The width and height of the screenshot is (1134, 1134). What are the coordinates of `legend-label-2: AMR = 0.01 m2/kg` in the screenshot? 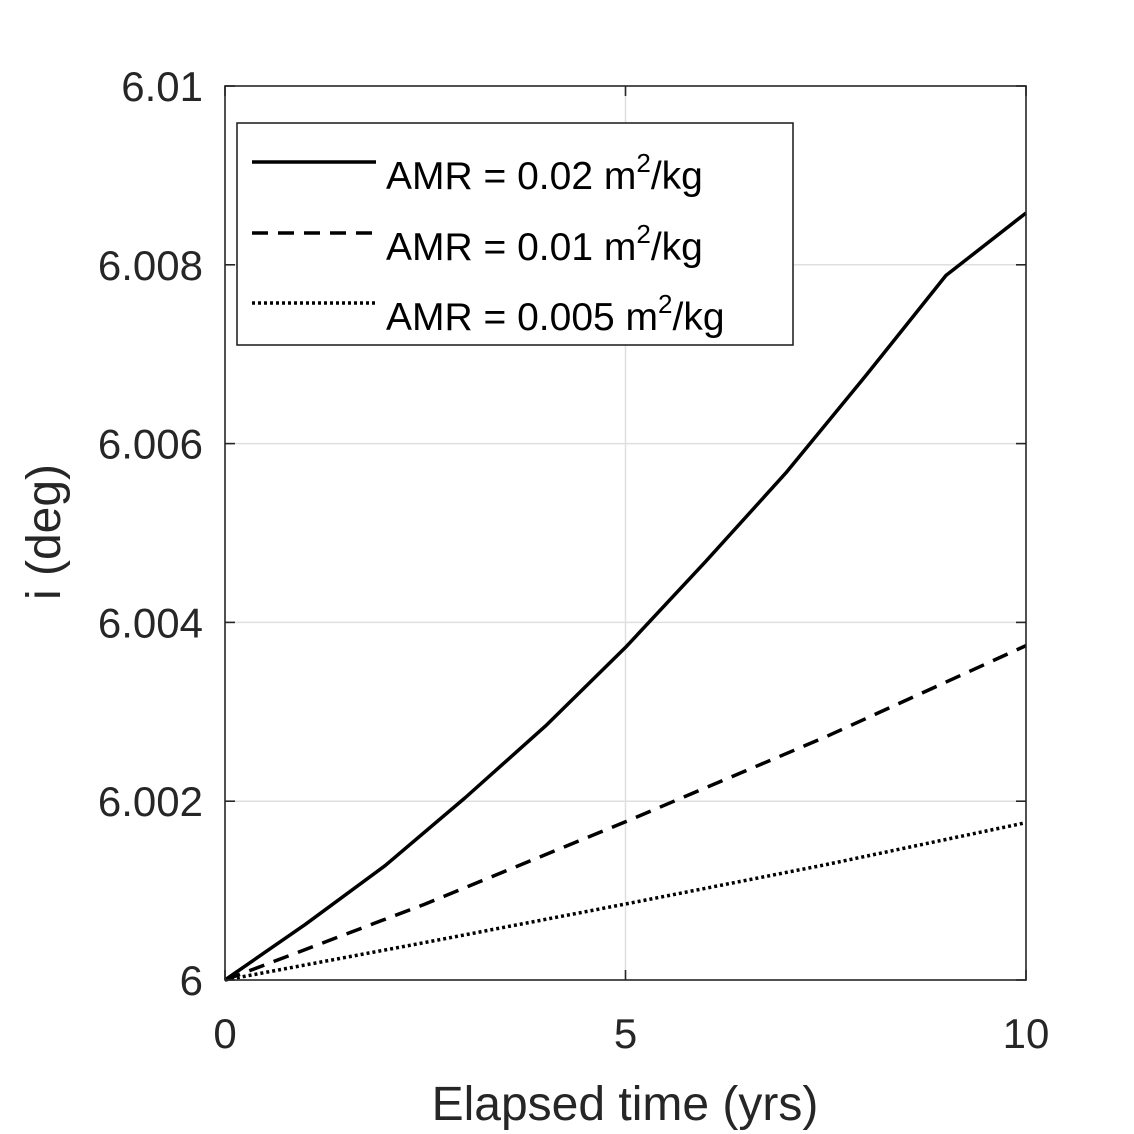 It's located at (544, 244).